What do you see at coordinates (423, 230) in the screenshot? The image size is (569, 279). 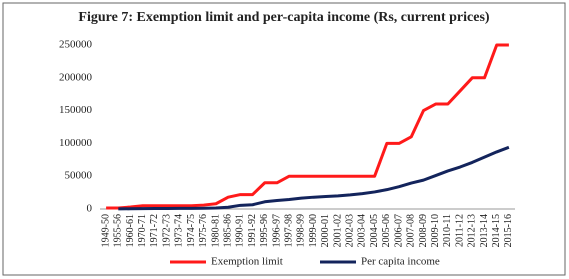 I see `x-tick-label: 2008-09` at bounding box center [423, 230].